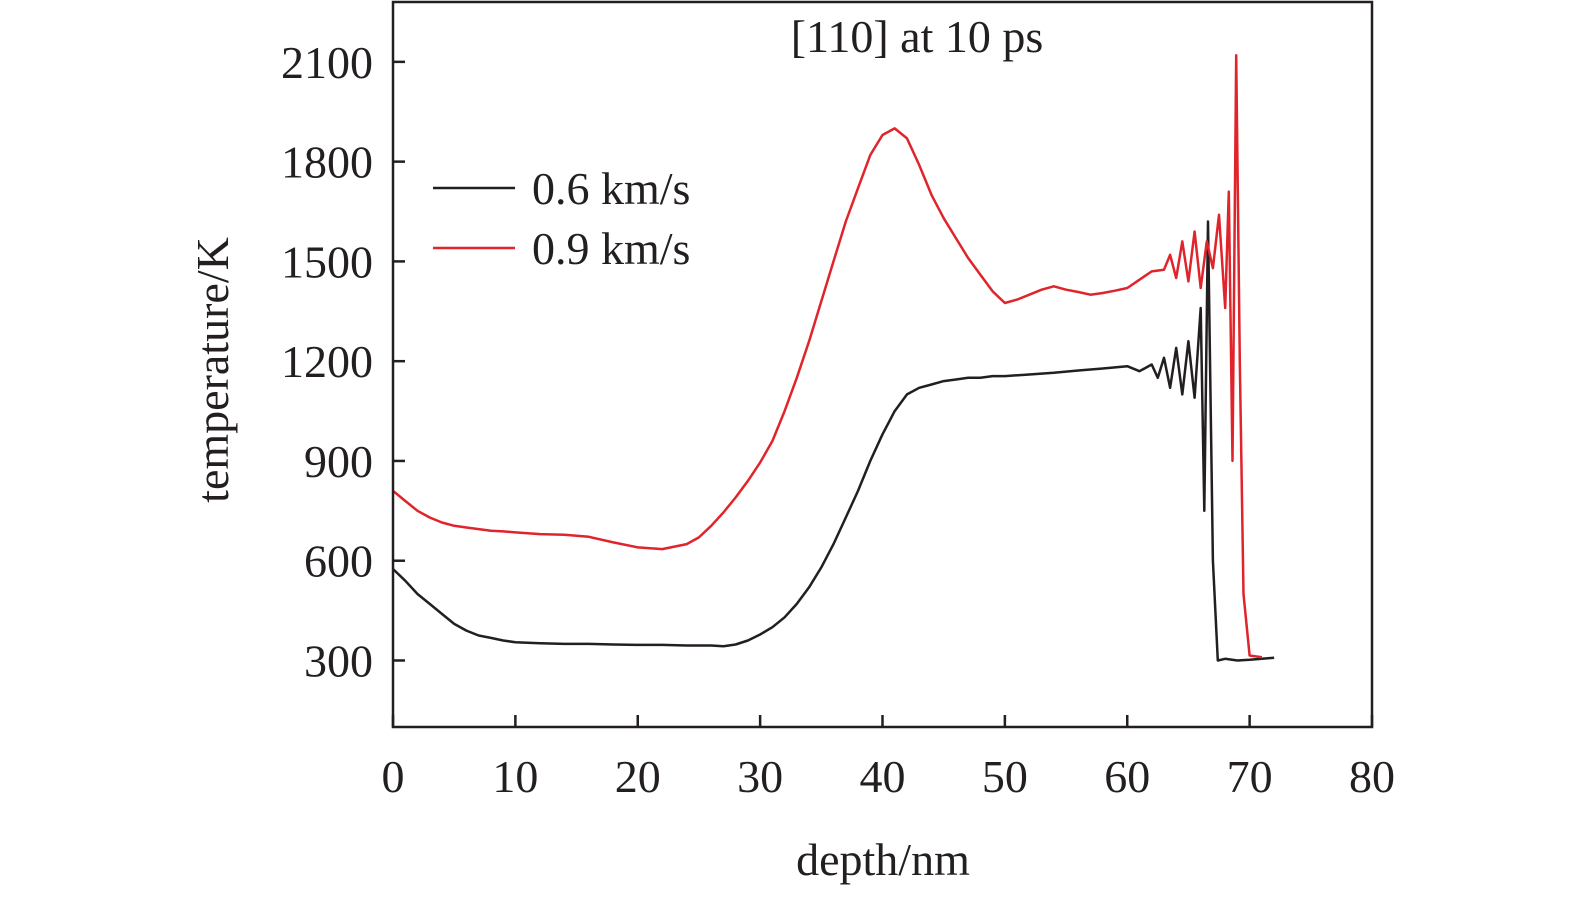  Describe the element at coordinates (760, 776) in the screenshot. I see `x-tick-label: 30` at that location.